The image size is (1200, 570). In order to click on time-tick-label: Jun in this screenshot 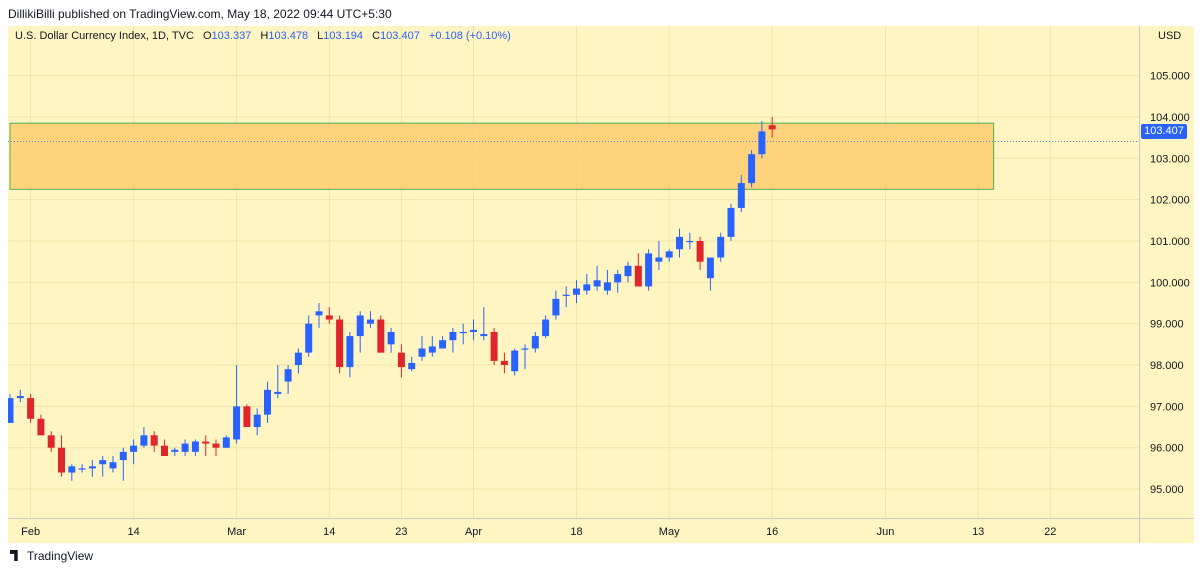, I will do `click(886, 532)`.